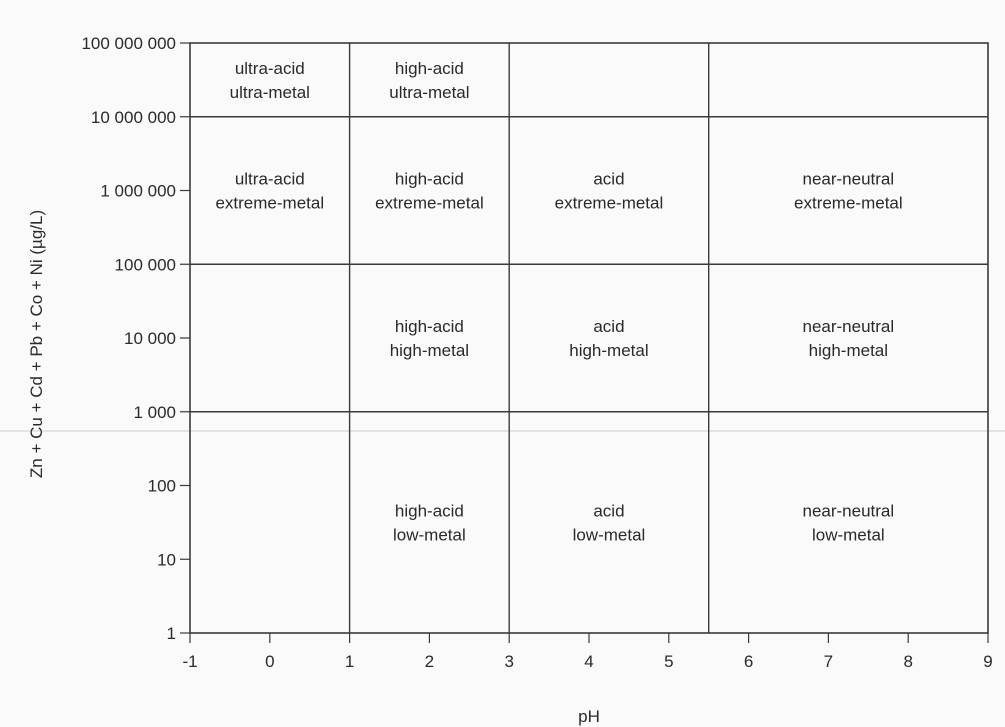 Image resolution: width=1005 pixels, height=727 pixels. I want to click on x-axis: -1 0 1 2 3 4 5 6 7 8 9, so click(587, 652).